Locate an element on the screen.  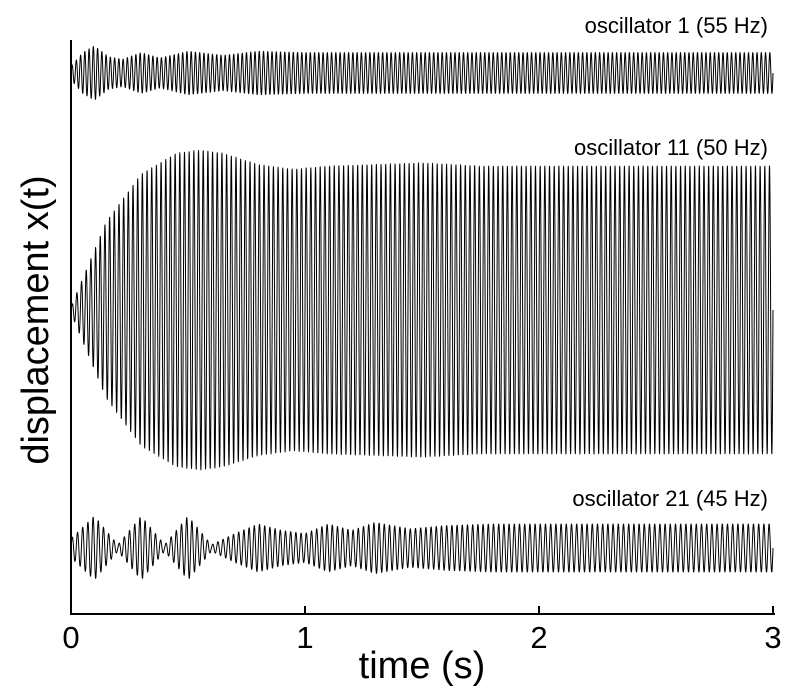
trace-label-oscillator-1: oscillator 1 (55 Hz) is located at coordinates (676, 25).